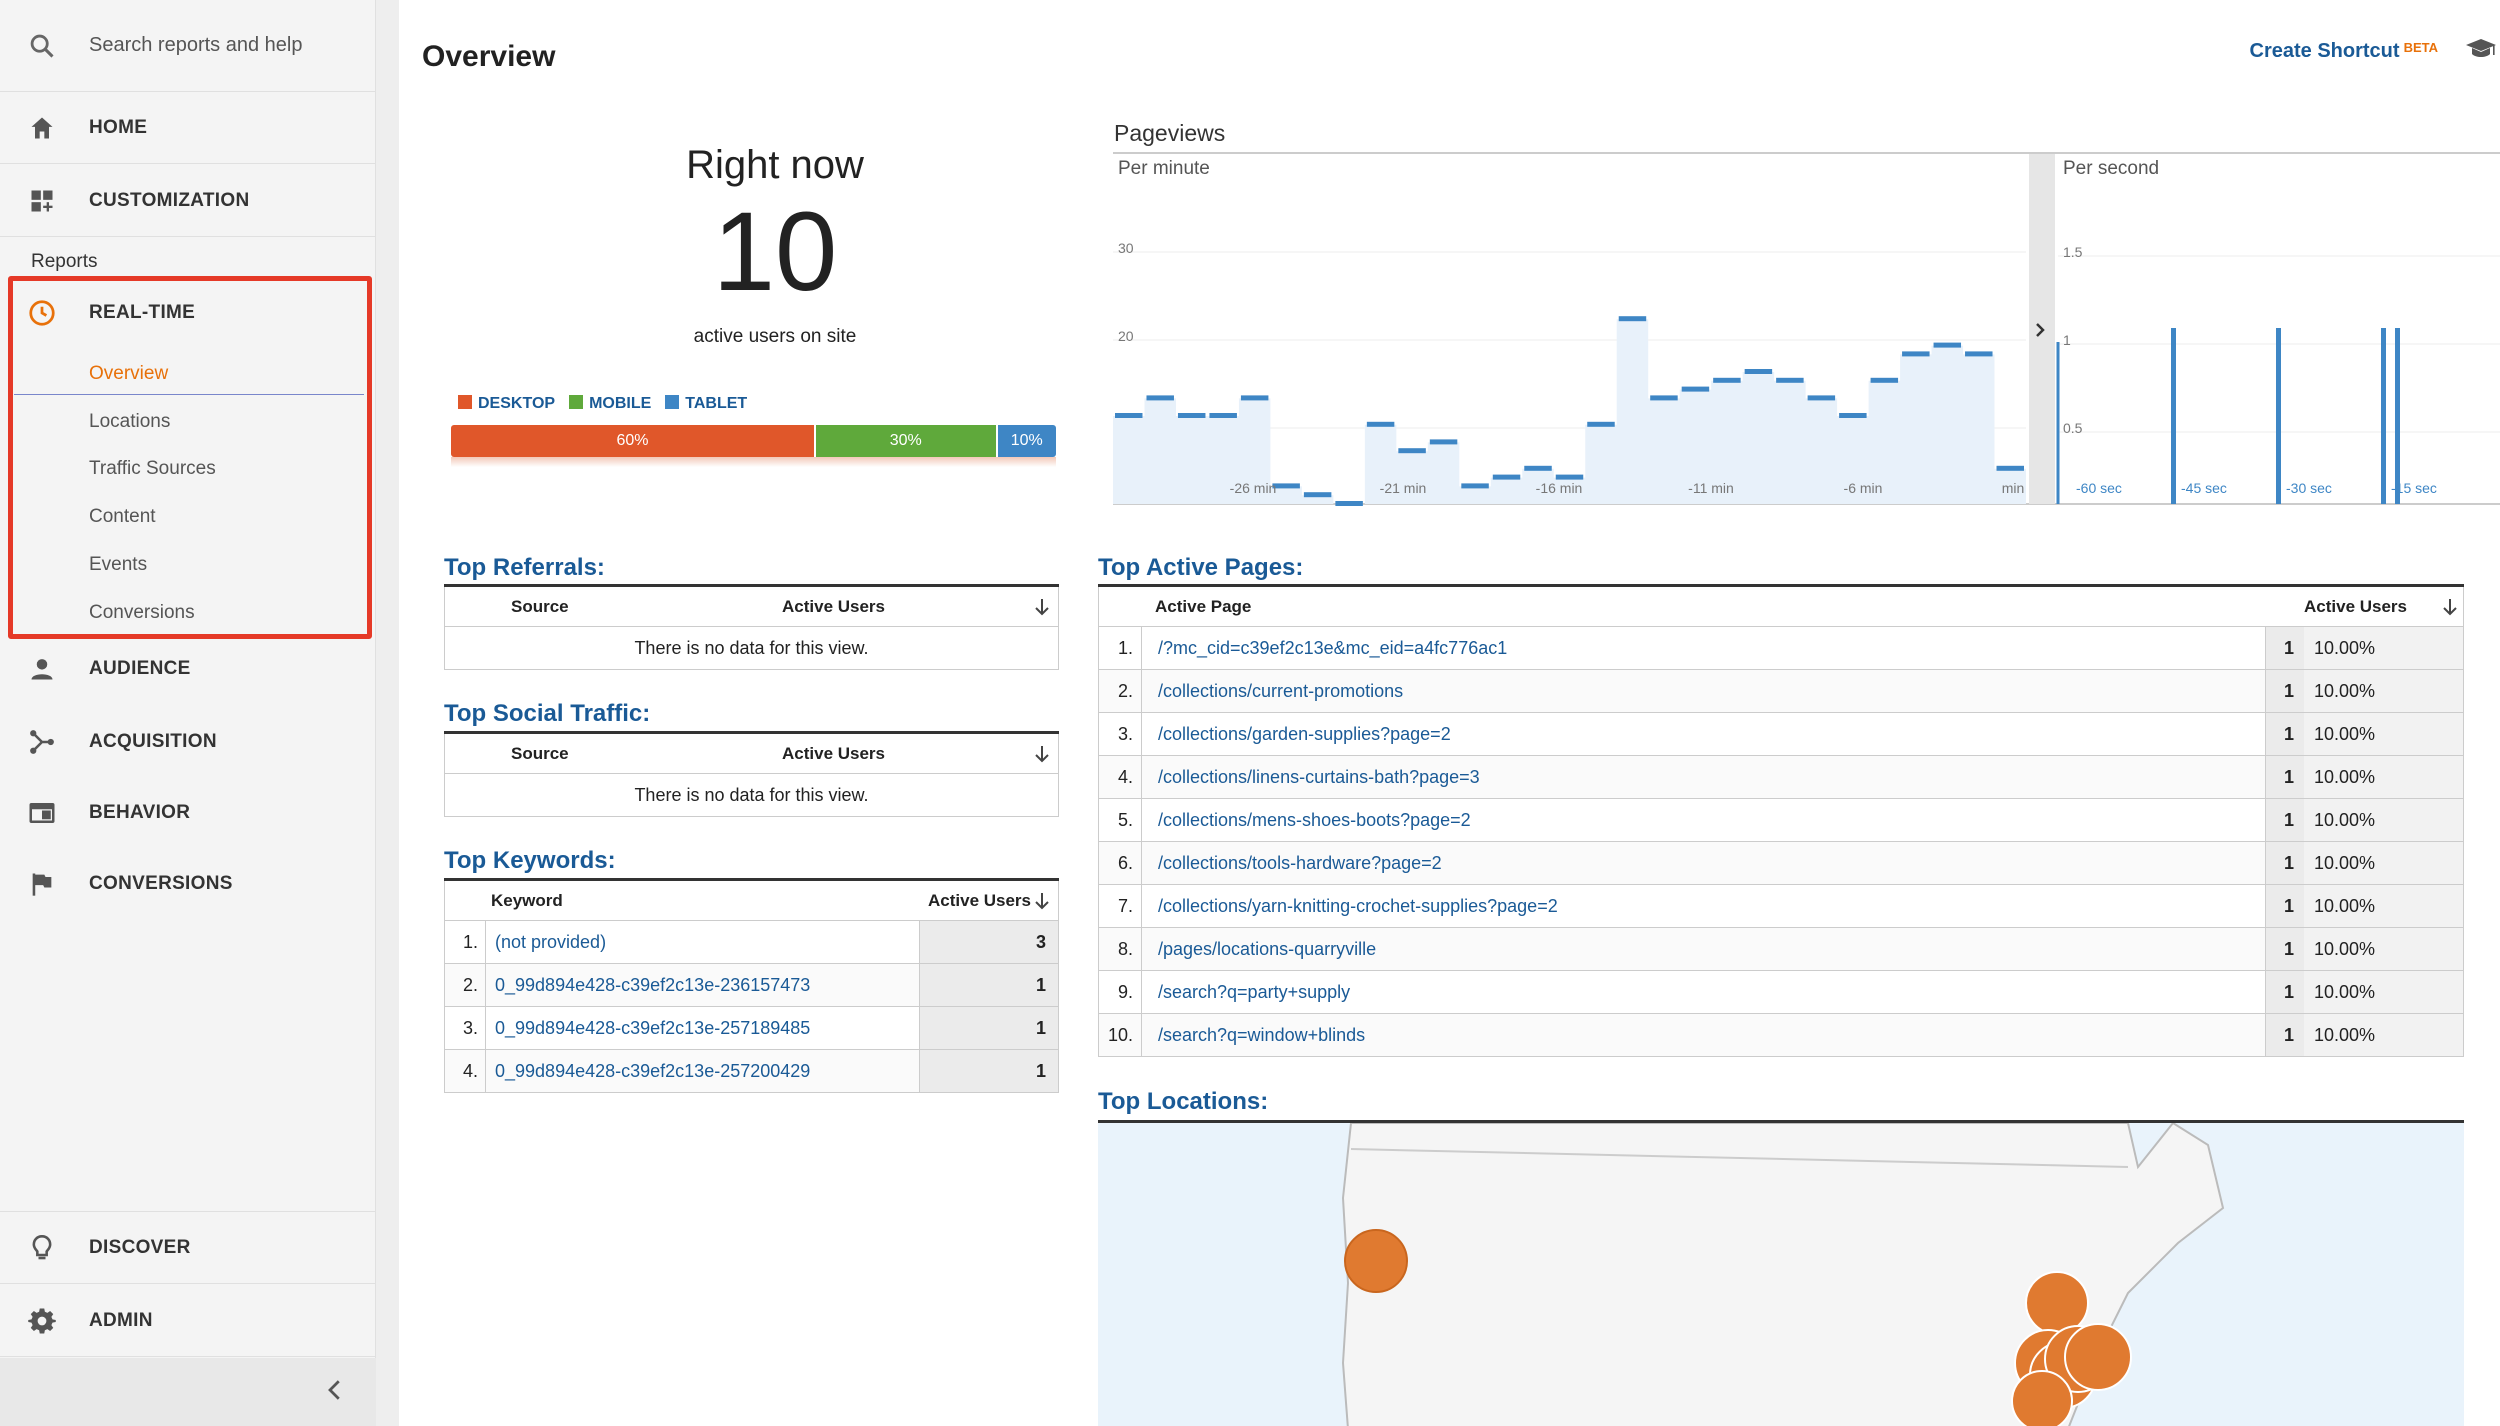 This screenshot has height=1426, width=2500. Describe the element at coordinates (188, 884) in the screenshot. I see `nav-conversions: CONVERSIONS` at that location.